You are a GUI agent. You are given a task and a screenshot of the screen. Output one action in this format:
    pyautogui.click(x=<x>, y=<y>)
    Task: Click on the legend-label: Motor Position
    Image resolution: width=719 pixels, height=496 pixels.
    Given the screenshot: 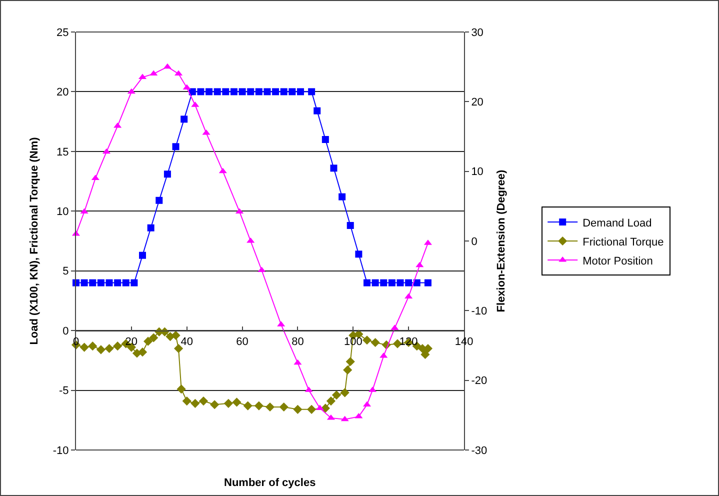 What is the action you would take?
    pyautogui.click(x=617, y=261)
    